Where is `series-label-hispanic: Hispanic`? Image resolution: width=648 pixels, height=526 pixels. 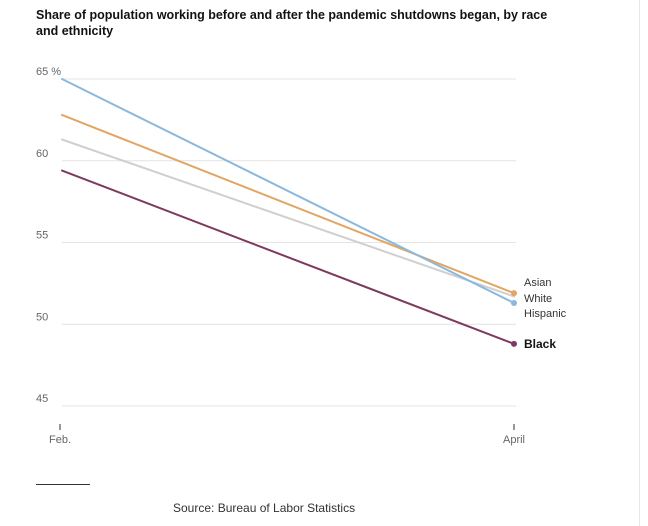
series-label-hispanic: Hispanic is located at coordinates (545, 314).